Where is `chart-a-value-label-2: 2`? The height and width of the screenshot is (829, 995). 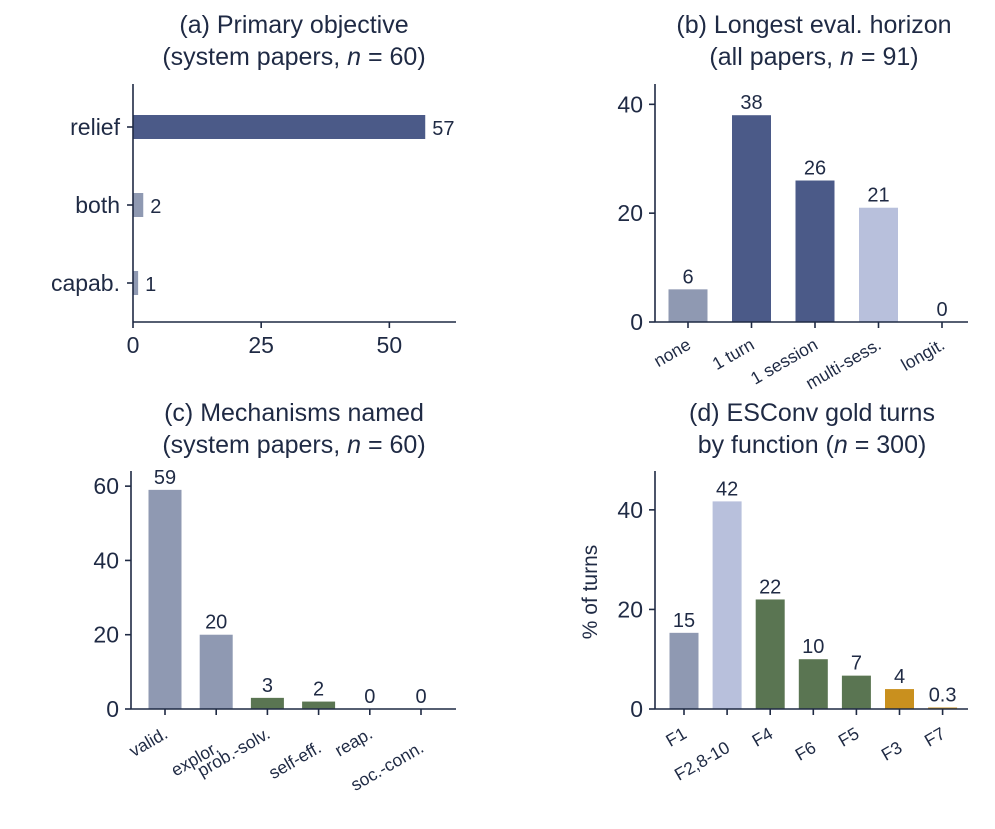
chart-a-value-label-2: 2 is located at coordinates (155, 207).